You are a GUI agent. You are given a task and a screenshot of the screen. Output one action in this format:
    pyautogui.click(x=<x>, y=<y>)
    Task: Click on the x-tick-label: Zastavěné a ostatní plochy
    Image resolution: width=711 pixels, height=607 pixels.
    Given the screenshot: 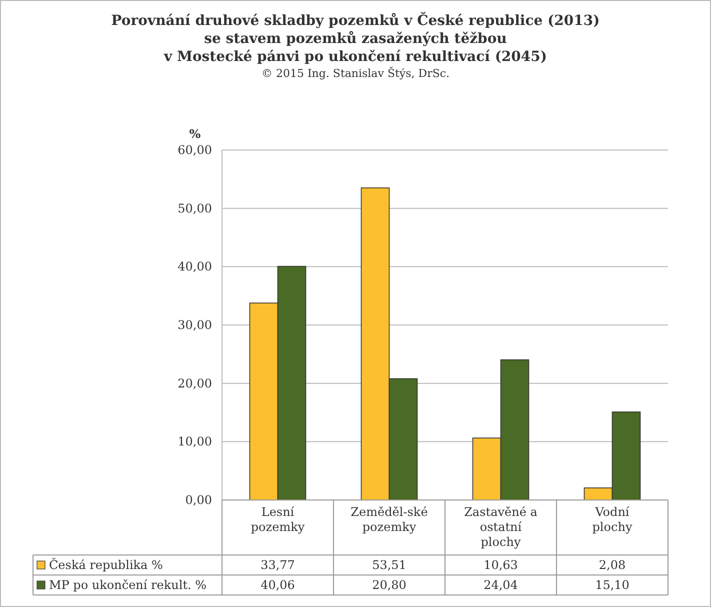 What is the action you would take?
    pyautogui.click(x=501, y=527)
    